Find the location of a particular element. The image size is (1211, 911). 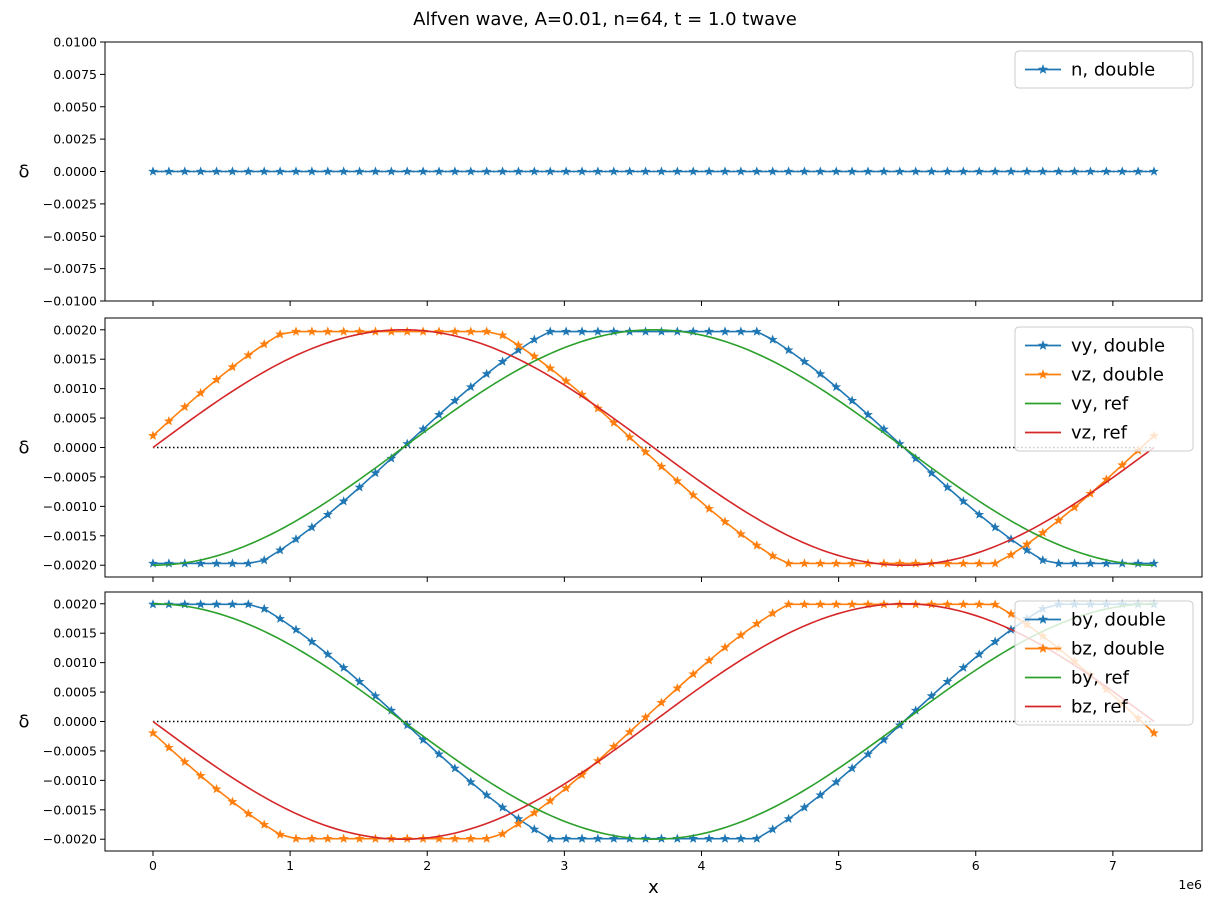

y-tick-label: −0.0050 is located at coordinates (70, 236).